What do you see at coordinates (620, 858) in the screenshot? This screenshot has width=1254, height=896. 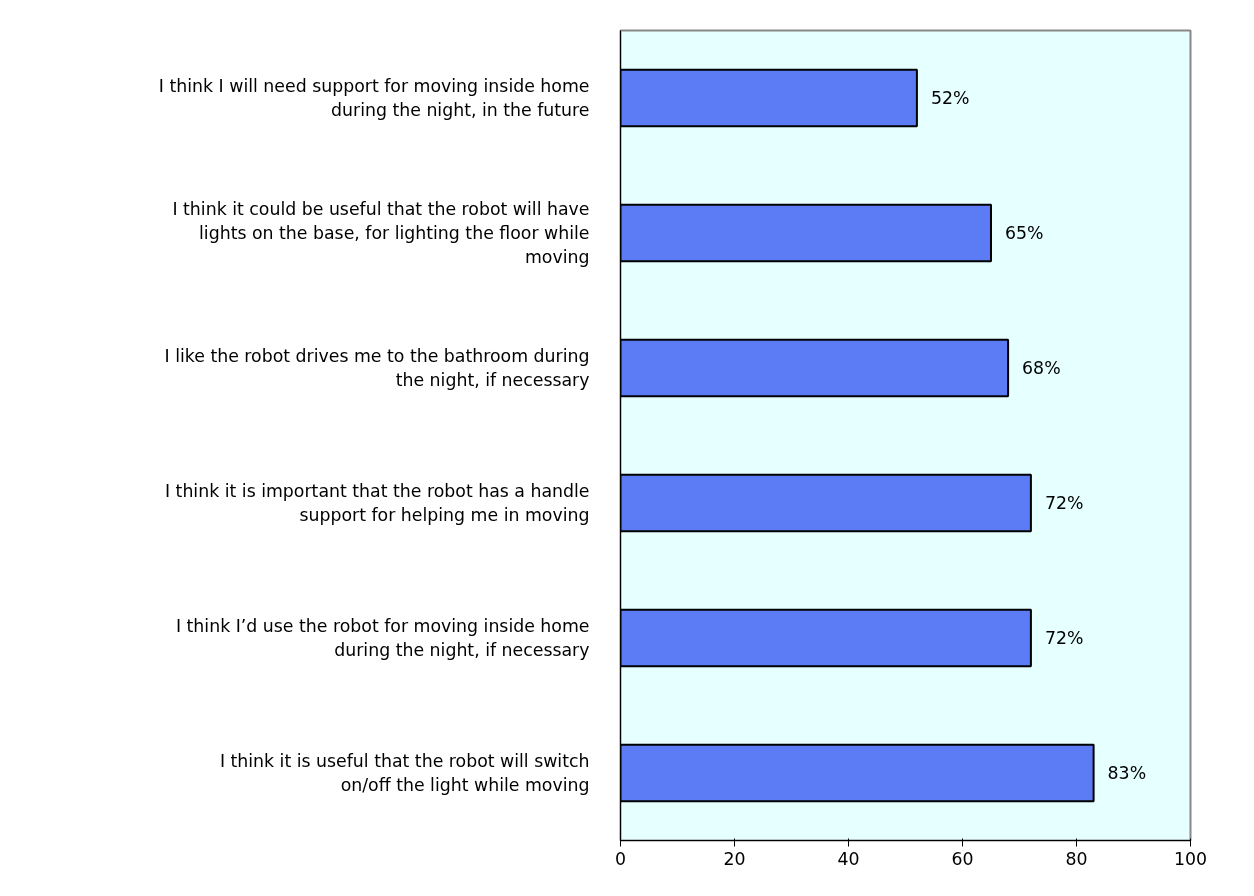 I see `x-tick-label: 0` at bounding box center [620, 858].